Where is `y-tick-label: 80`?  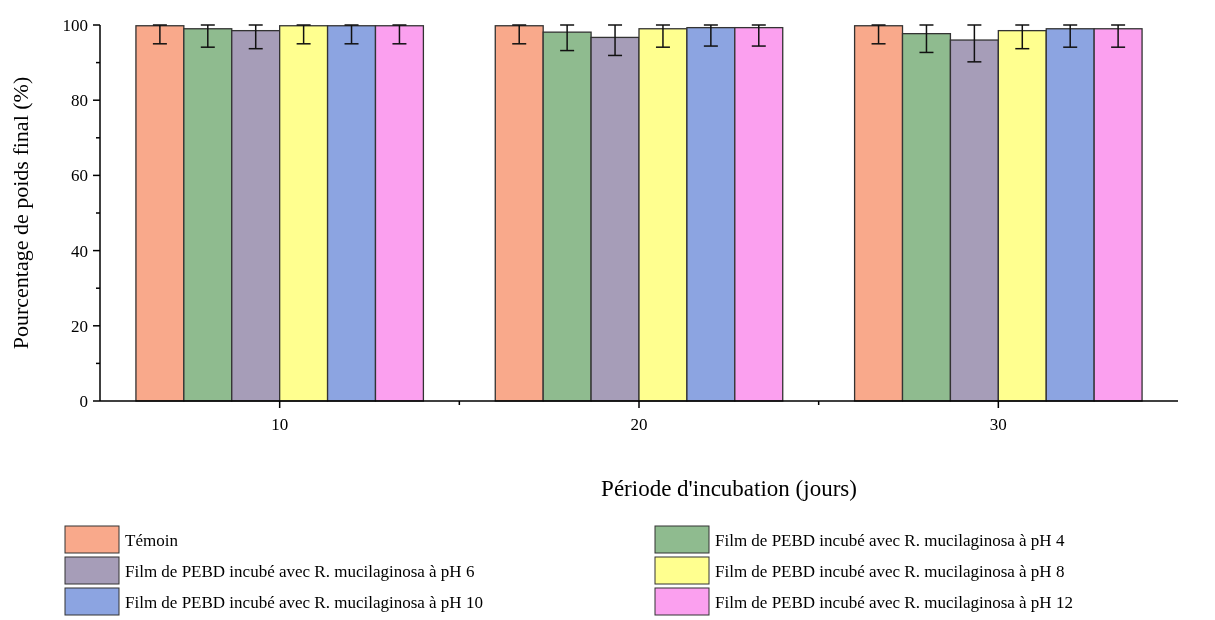 y-tick-label: 80 is located at coordinates (79, 101).